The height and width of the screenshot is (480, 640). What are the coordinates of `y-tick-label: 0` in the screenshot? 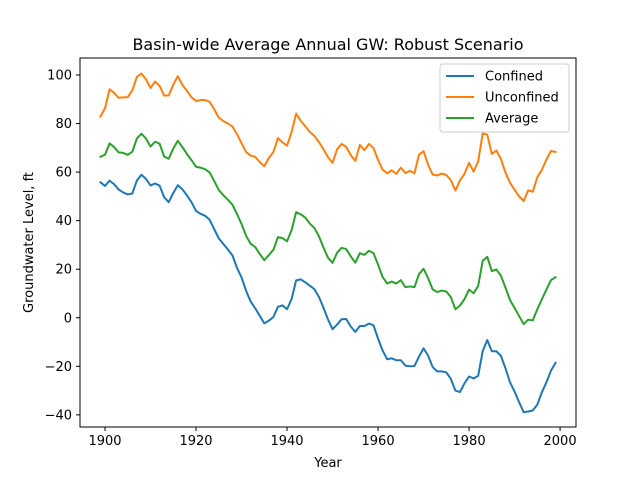 It's located at (68, 318).